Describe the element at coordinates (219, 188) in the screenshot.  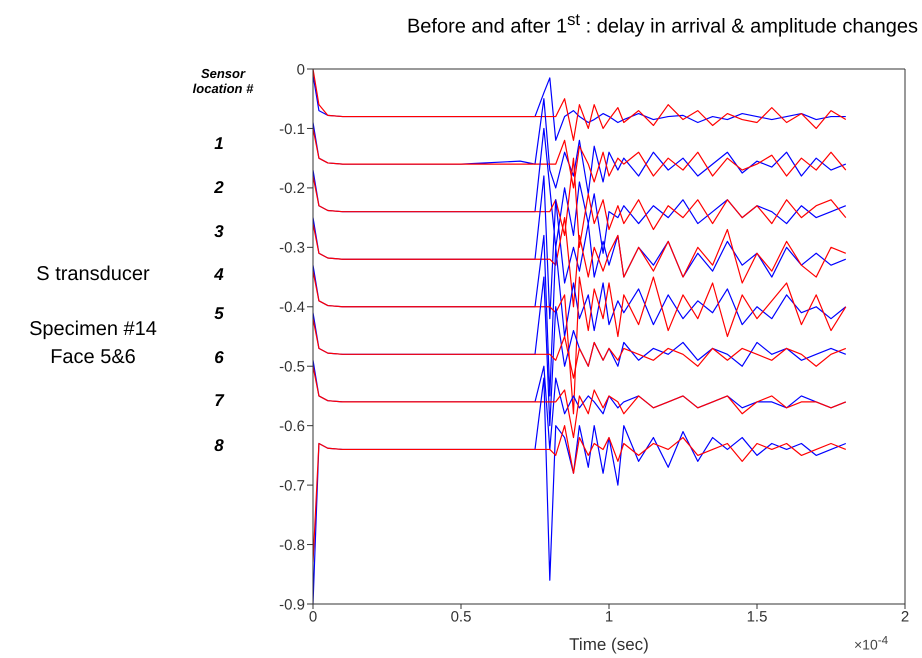
I see `text: 2` at that location.